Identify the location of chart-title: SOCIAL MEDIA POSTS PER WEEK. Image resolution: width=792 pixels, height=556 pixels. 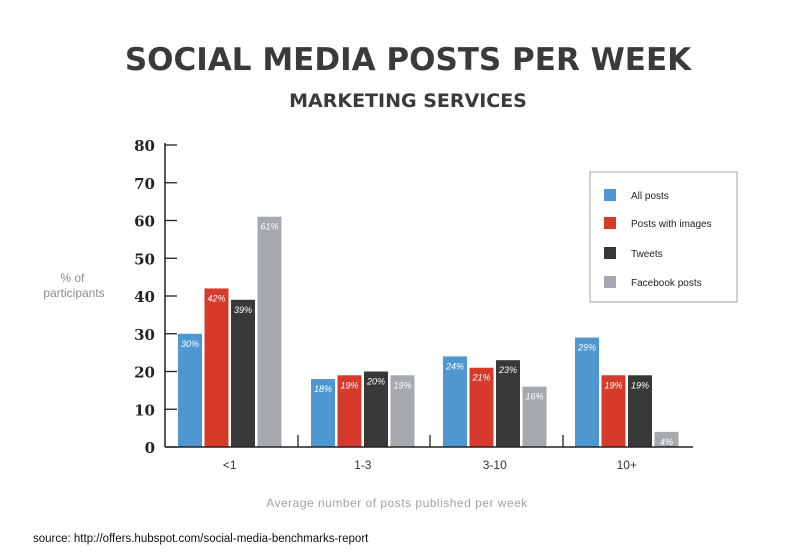
(408, 60).